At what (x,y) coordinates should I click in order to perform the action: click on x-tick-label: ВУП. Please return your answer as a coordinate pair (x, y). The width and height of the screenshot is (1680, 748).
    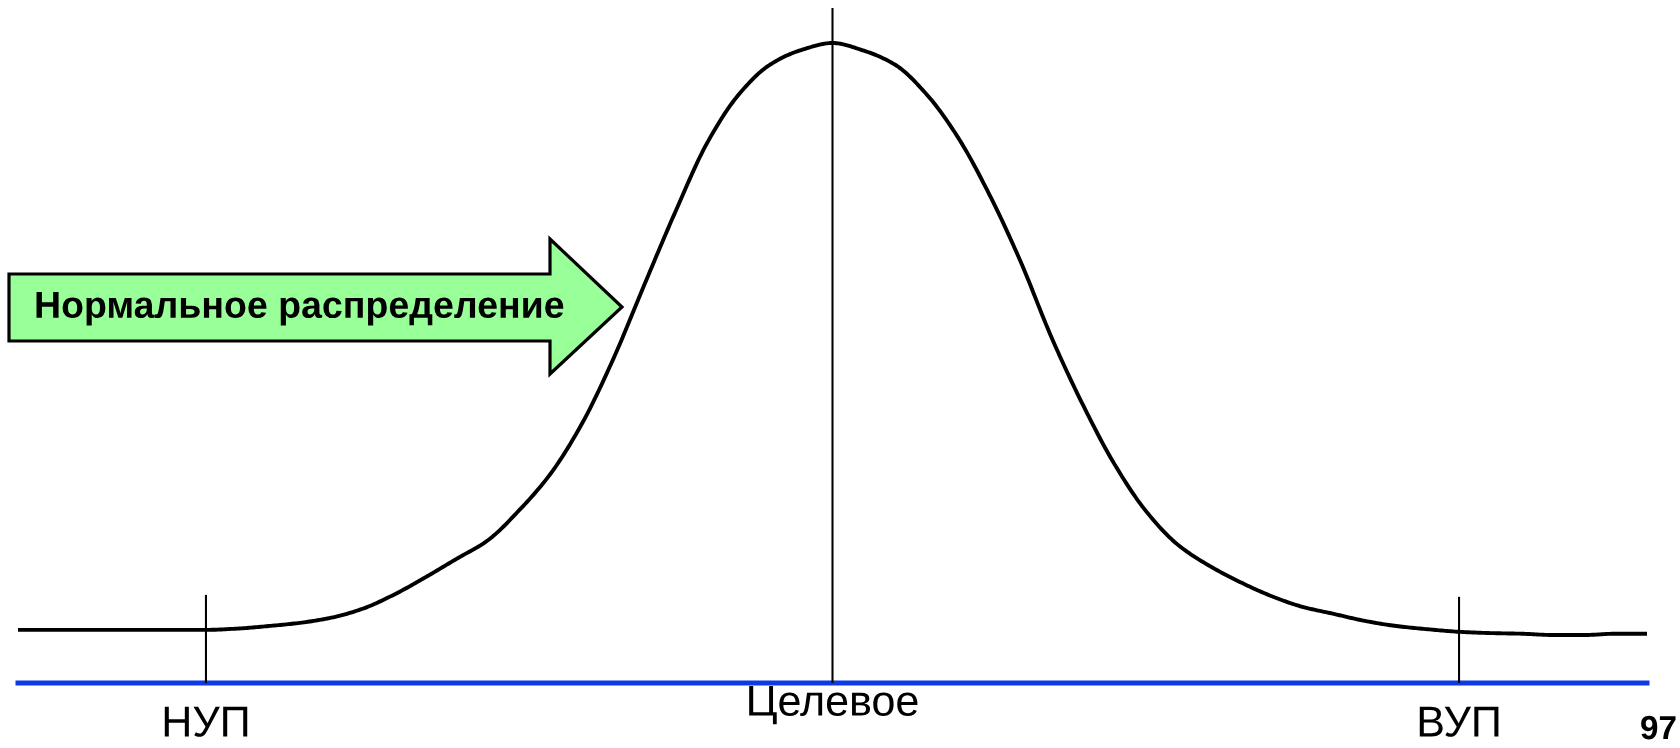
    Looking at the image, I should click on (1459, 721).